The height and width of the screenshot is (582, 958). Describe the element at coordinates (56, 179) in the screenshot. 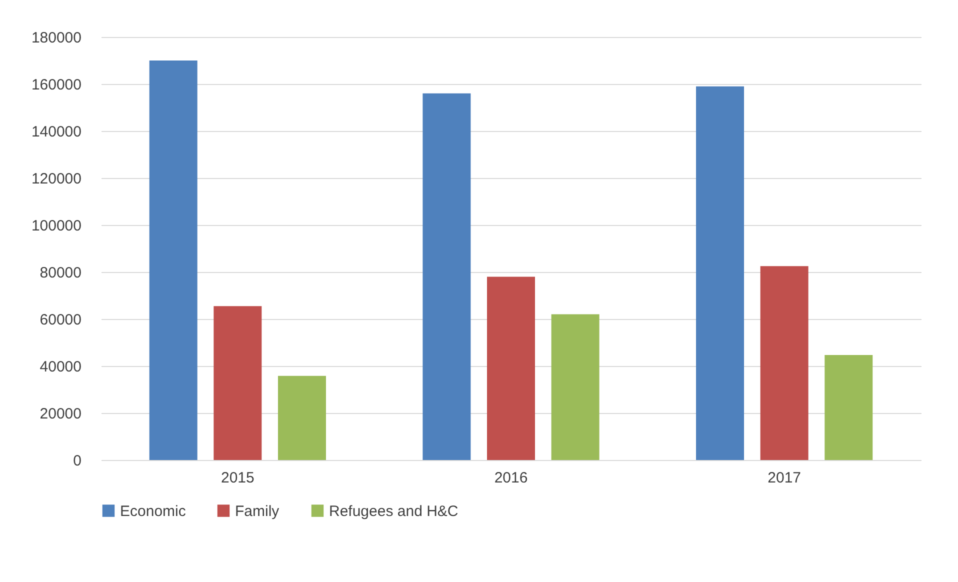

I see `y-tick-label: 120000` at that location.